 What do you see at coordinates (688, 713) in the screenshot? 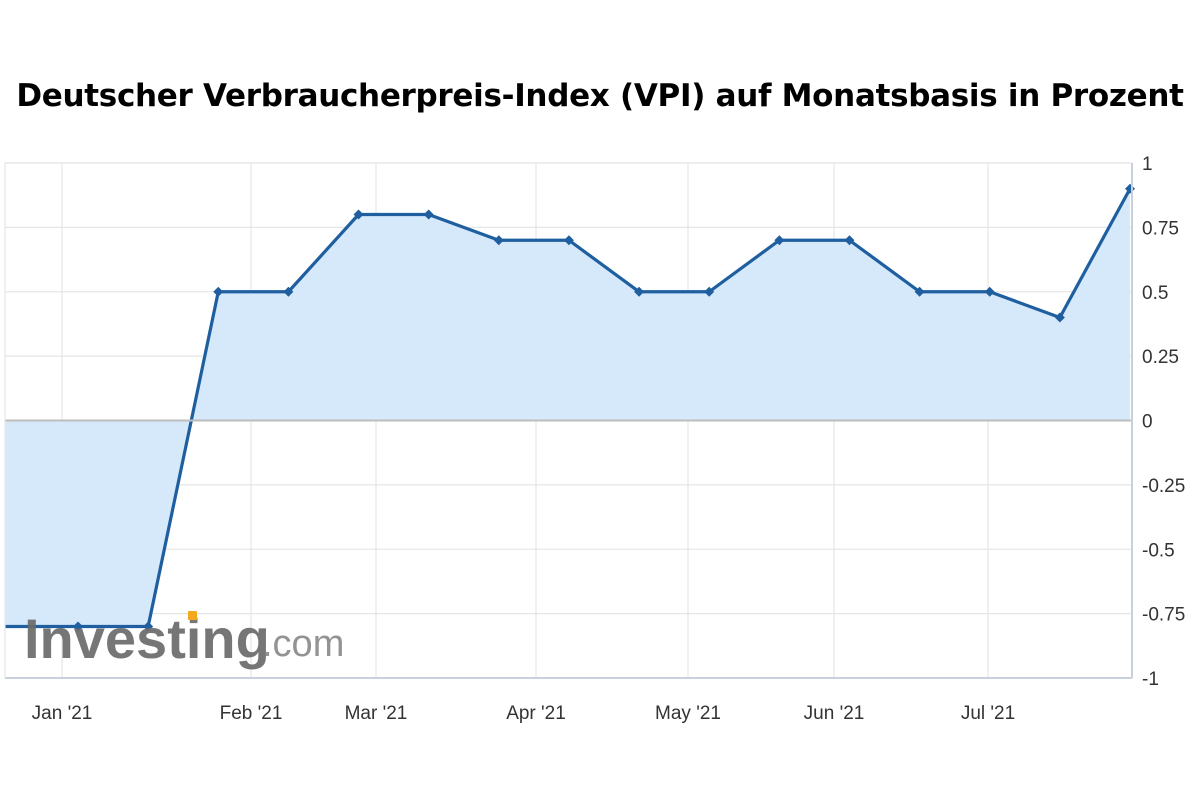
I see `x-tick-label-4: May '21` at bounding box center [688, 713].